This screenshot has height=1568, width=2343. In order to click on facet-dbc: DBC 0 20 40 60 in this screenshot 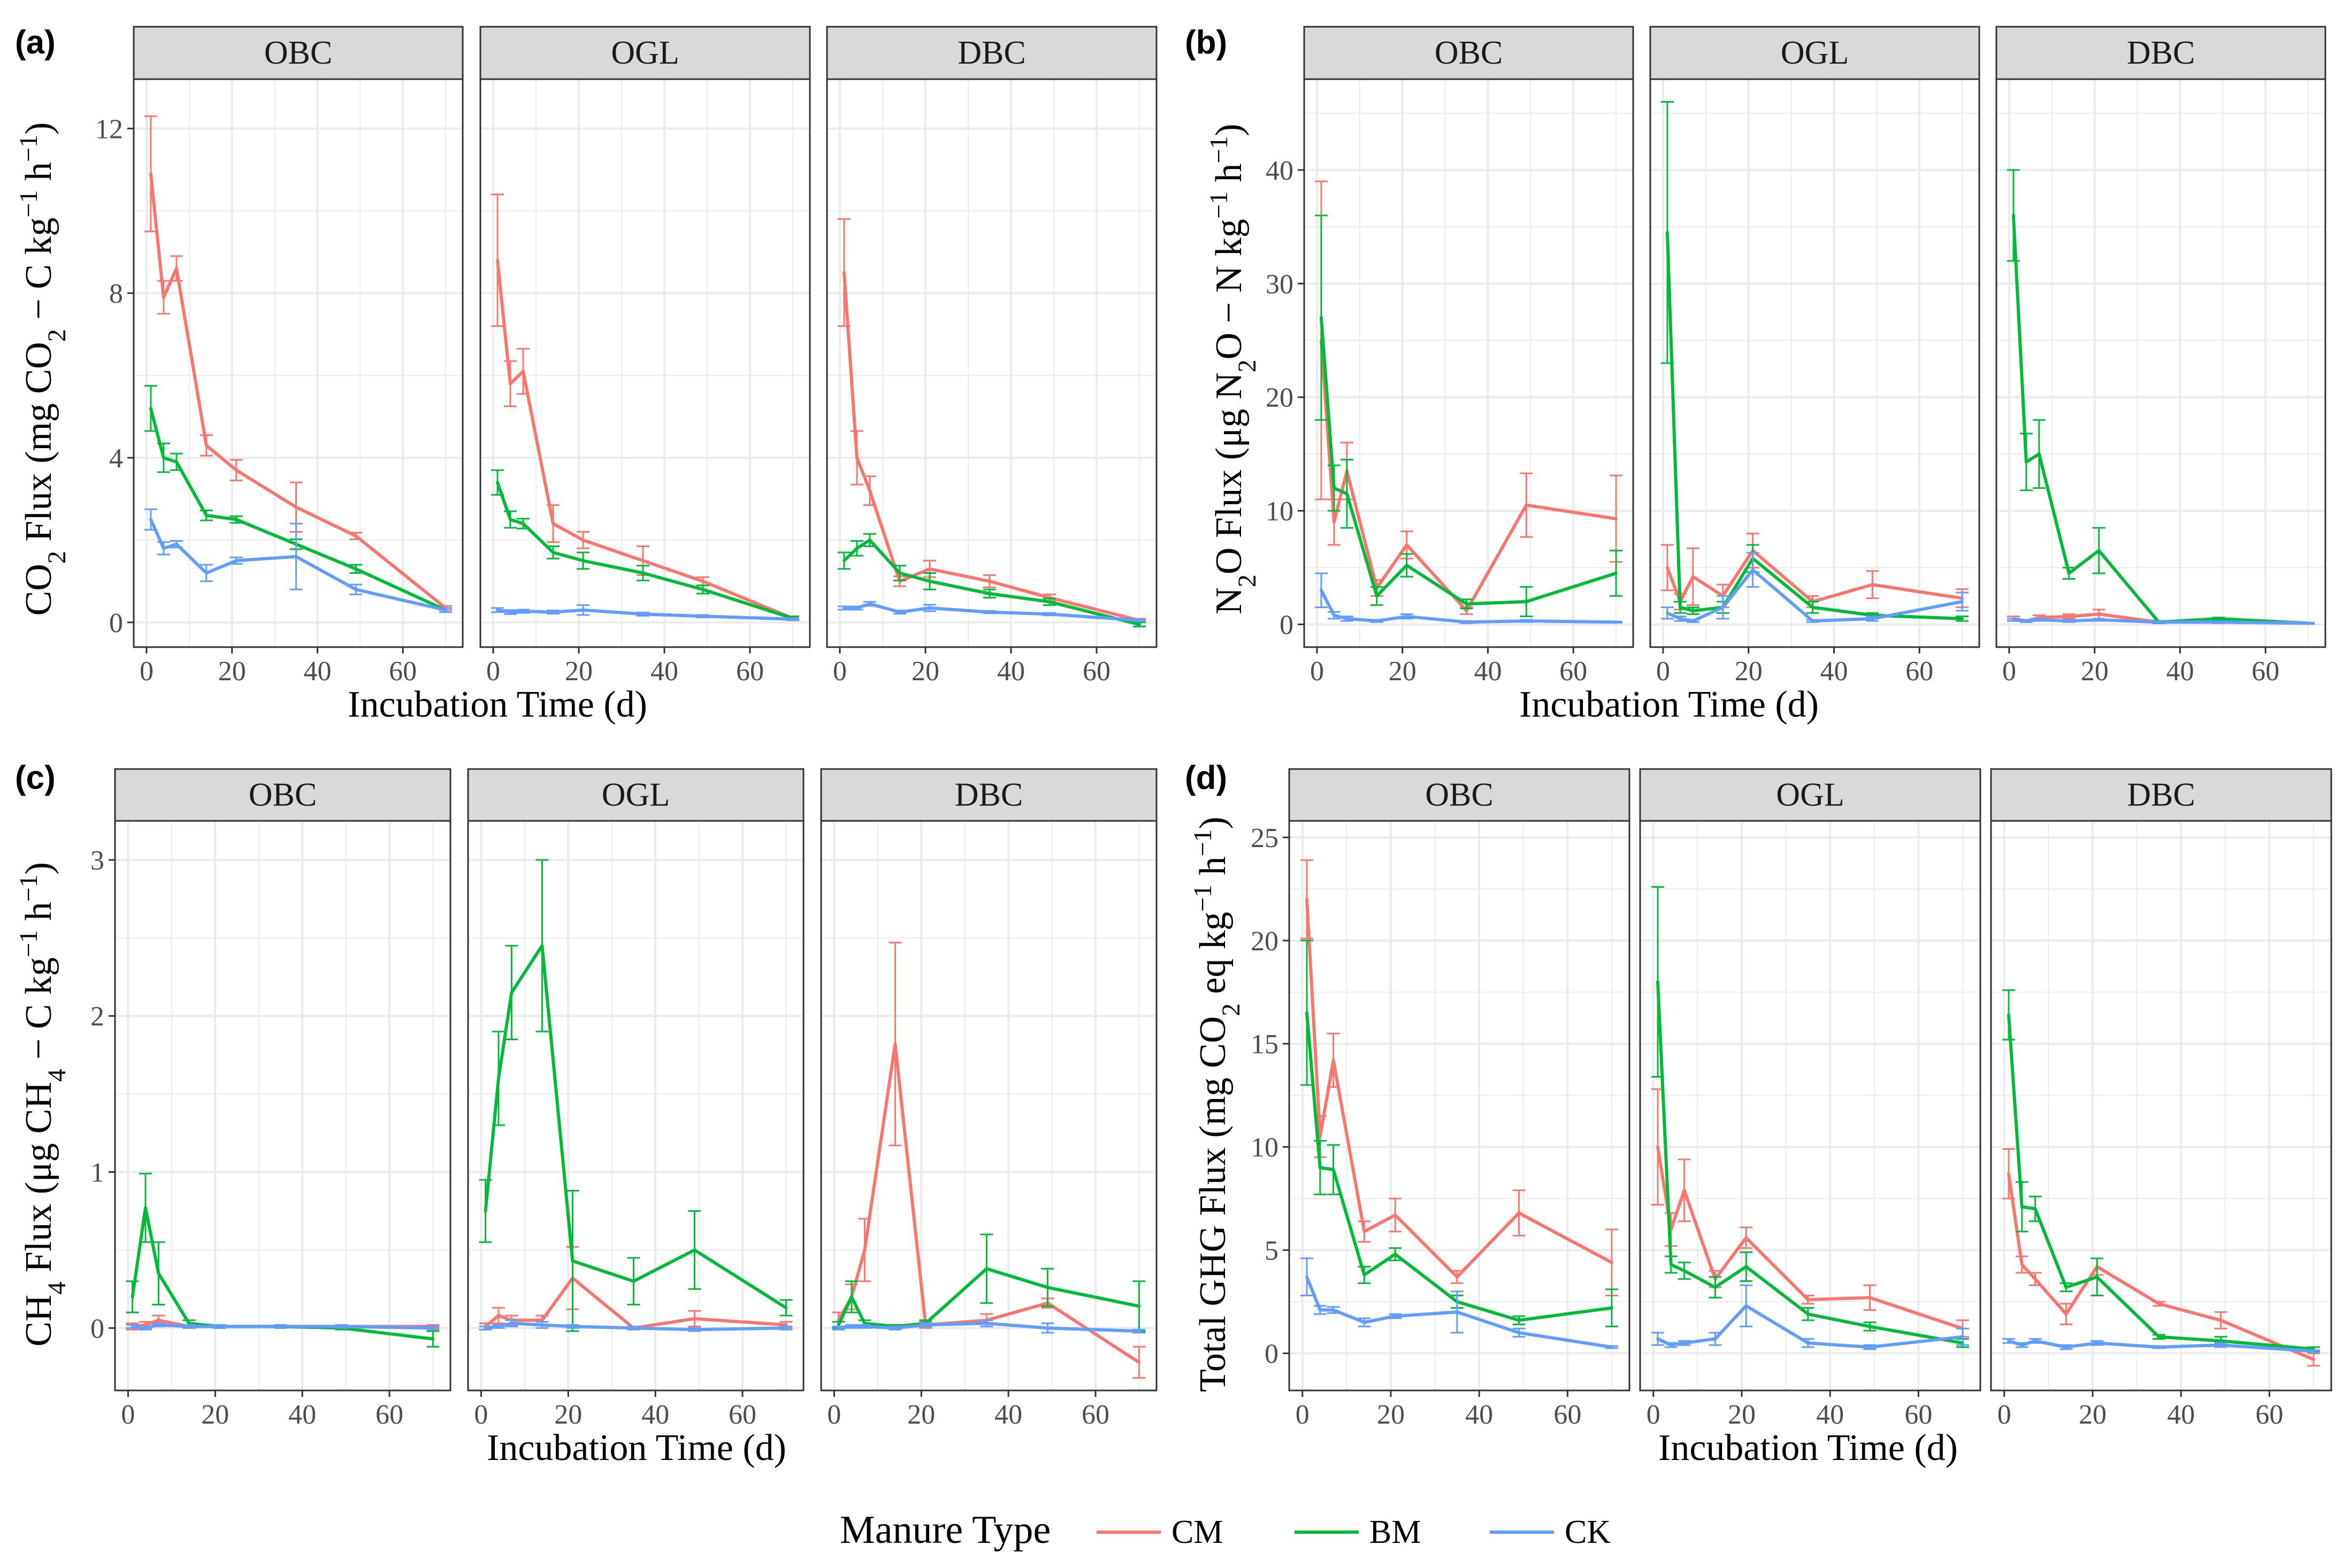, I will do `click(989, 1099)`.